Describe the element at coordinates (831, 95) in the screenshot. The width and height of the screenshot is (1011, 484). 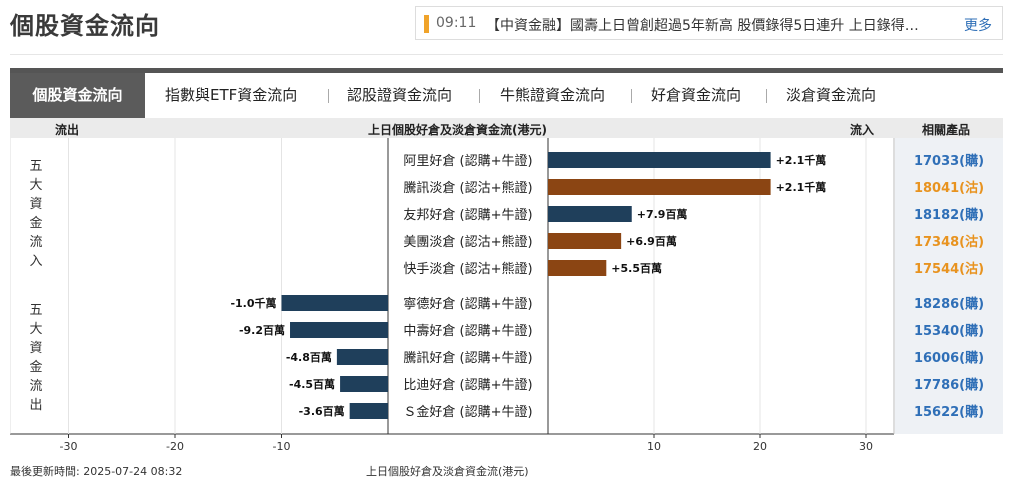
I see `tab-short-flow: 淡倉資金流向` at that location.